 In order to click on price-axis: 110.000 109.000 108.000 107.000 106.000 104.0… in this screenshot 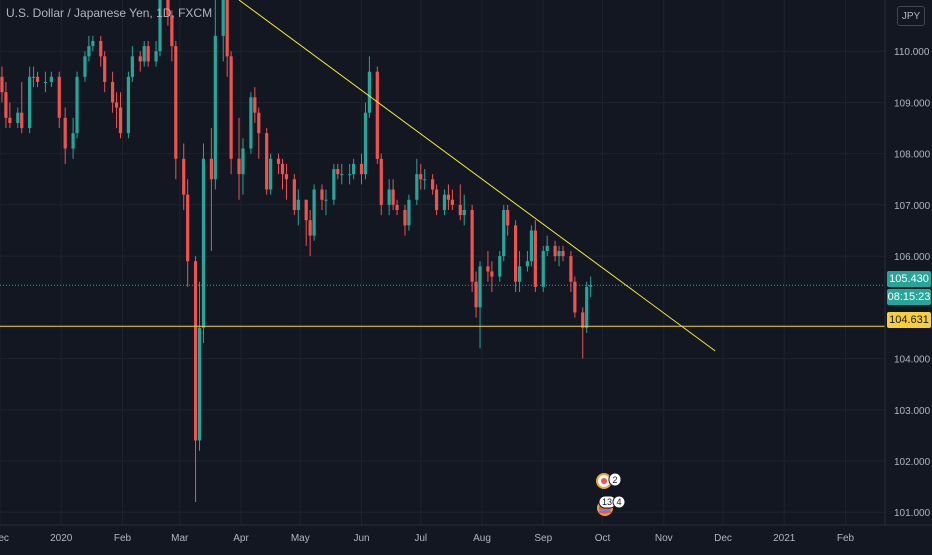, I will do `click(912, 283)`.